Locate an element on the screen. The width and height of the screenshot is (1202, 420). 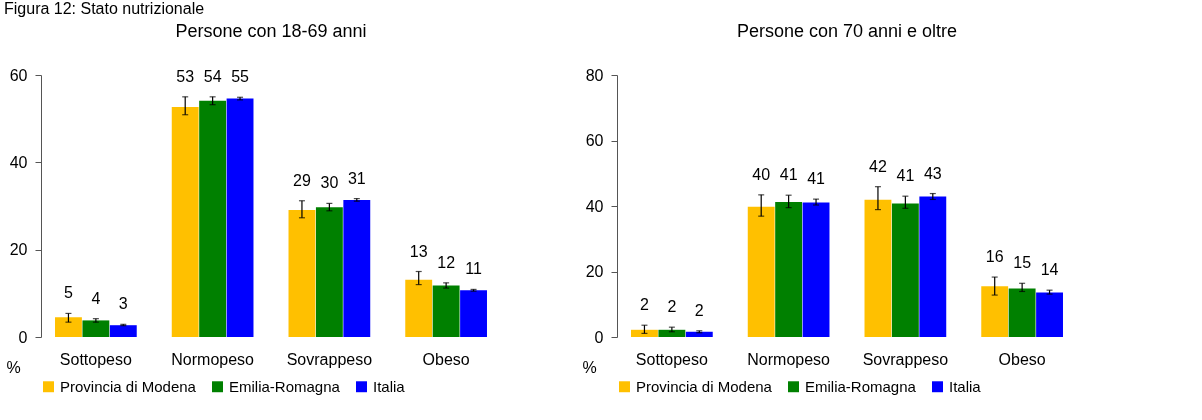
data-label: 43 is located at coordinates (932, 173).